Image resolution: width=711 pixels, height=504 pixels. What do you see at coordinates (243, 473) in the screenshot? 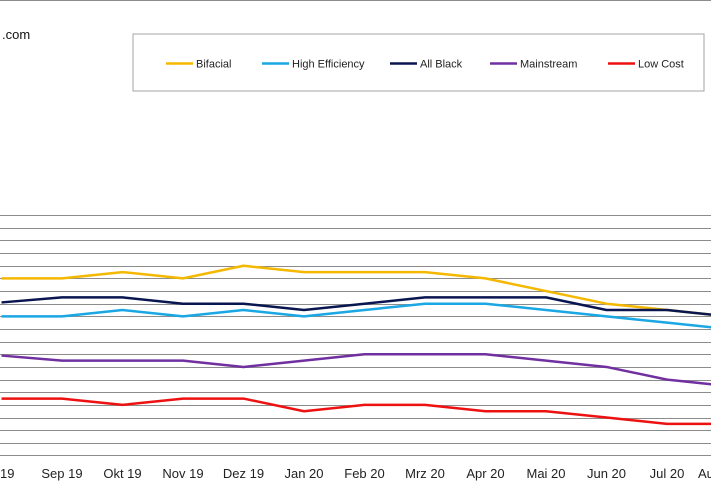
I see `x-tick-label: Dez 19` at bounding box center [243, 473].